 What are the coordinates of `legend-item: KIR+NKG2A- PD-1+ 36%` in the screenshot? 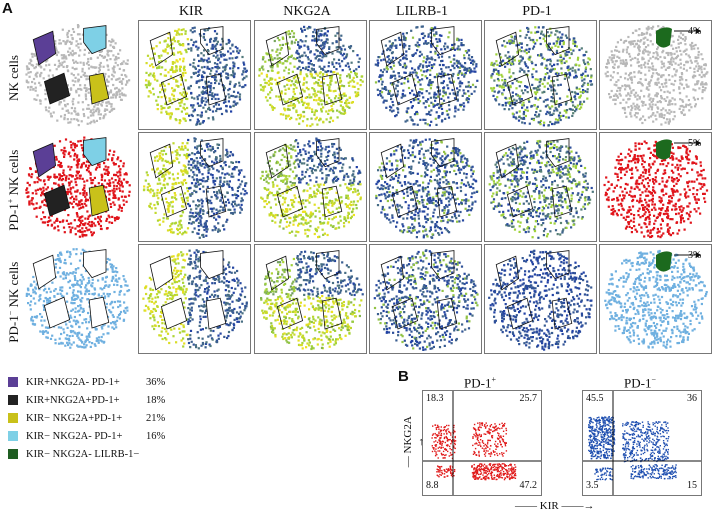 It's located at (86, 382).